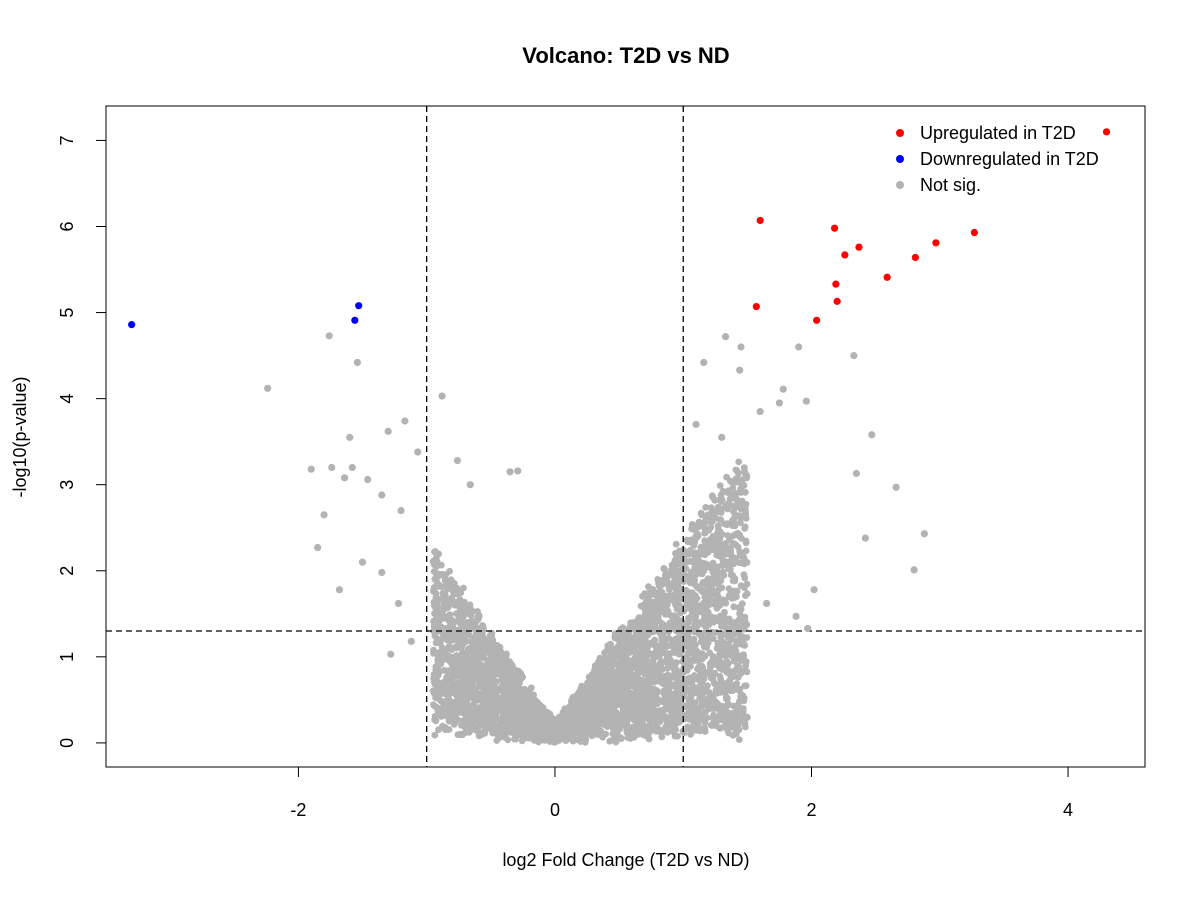 The width and height of the screenshot is (1200, 900). I want to click on y-tick-label: 3, so click(67, 485).